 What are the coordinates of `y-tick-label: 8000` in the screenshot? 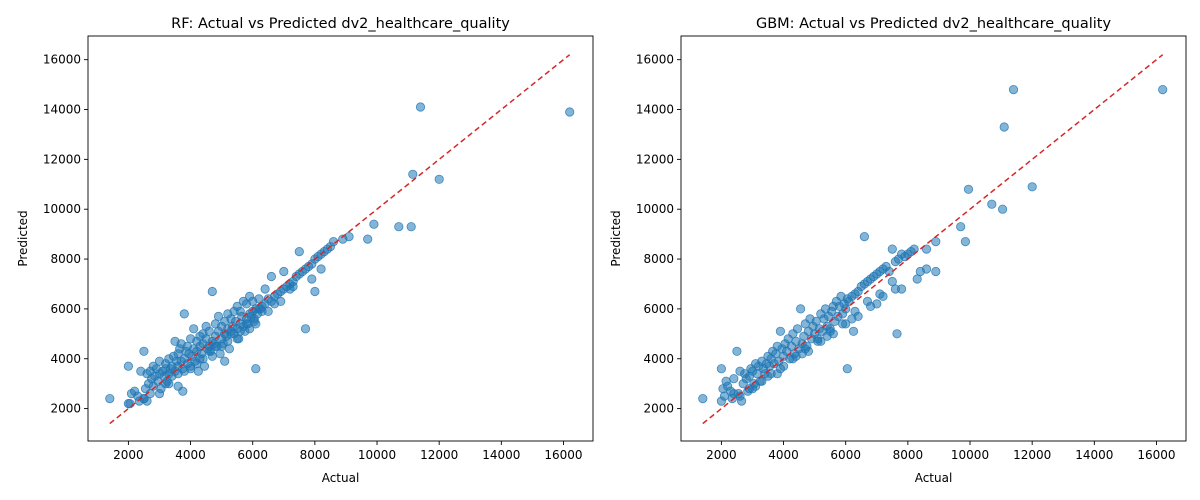 It's located at (658, 259).